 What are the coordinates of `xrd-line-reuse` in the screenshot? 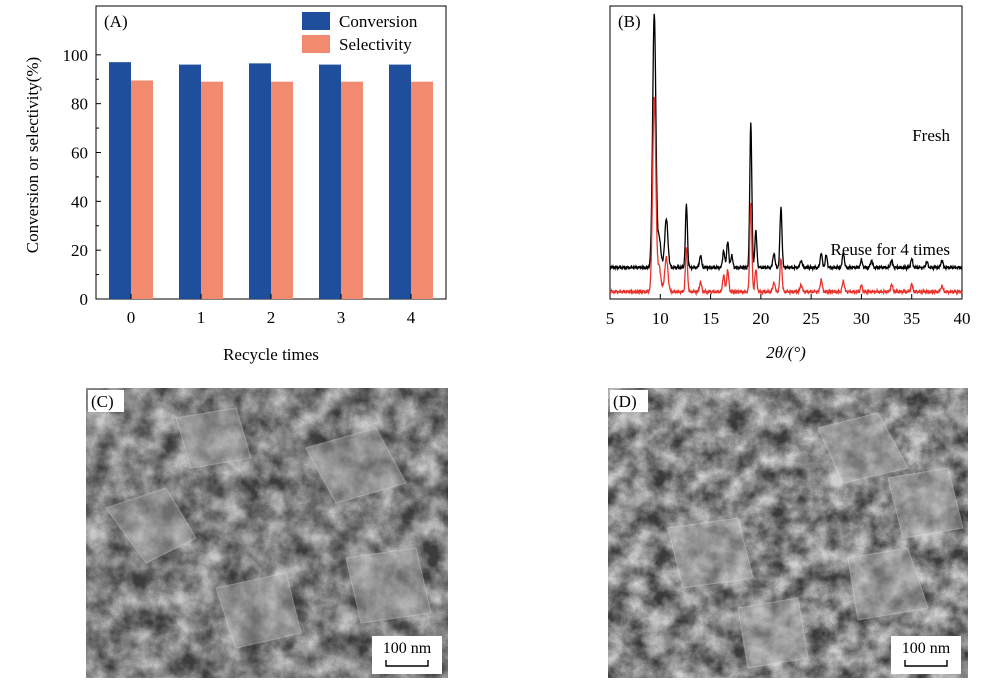 It's located at (786, 196).